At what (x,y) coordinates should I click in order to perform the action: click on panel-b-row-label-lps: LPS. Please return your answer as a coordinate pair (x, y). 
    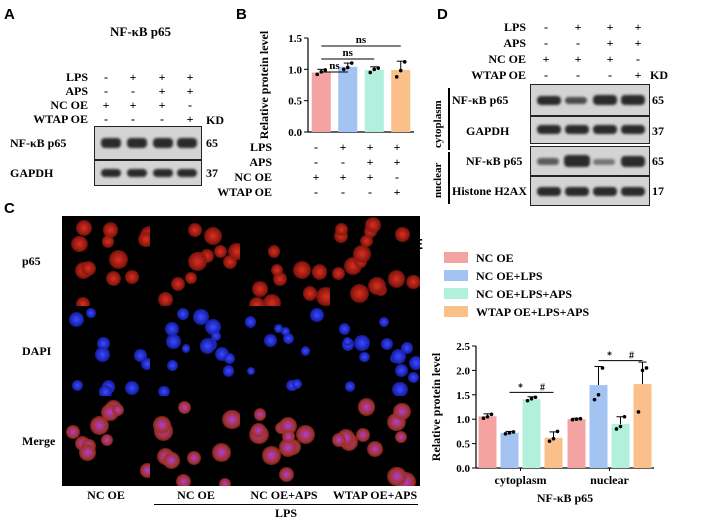
    Looking at the image, I should click on (260, 147).